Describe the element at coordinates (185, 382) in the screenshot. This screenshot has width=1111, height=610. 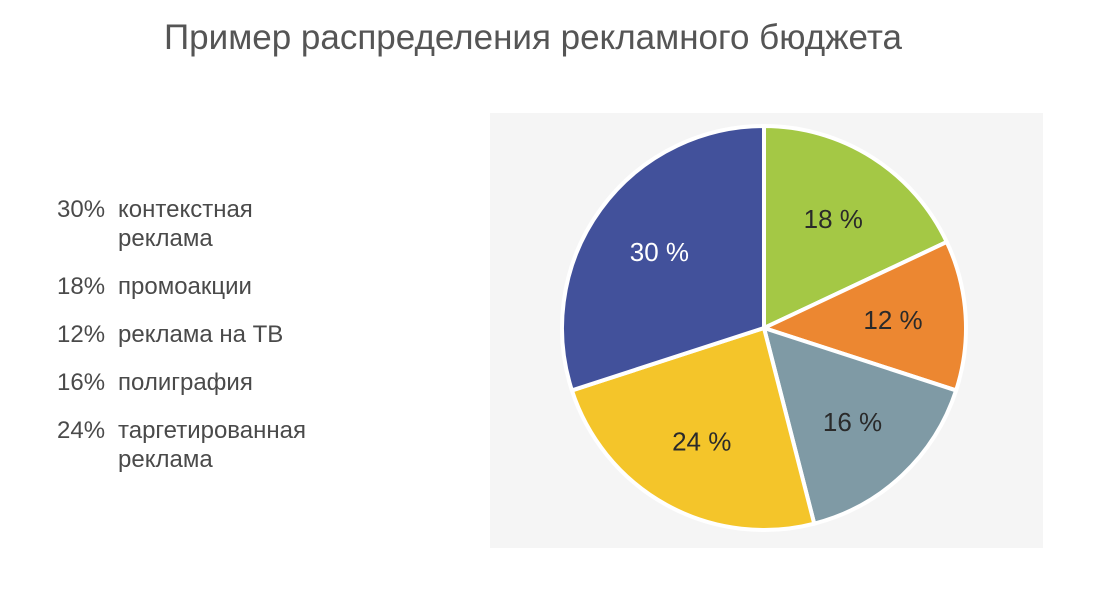
I see `legend-text: полиграфия` at that location.